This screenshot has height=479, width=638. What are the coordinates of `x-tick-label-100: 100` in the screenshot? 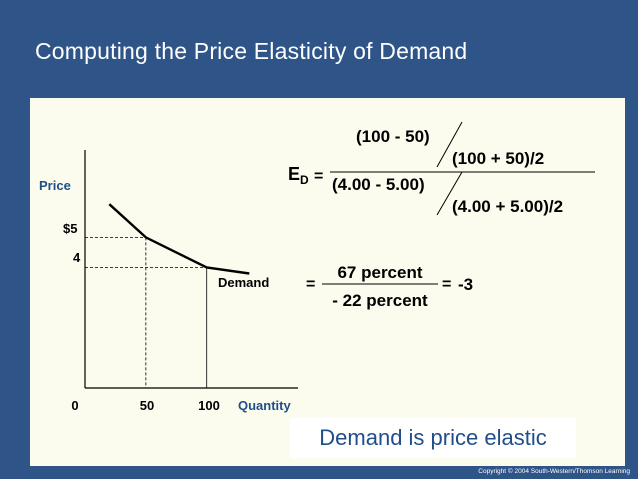 It's located at (209, 405).